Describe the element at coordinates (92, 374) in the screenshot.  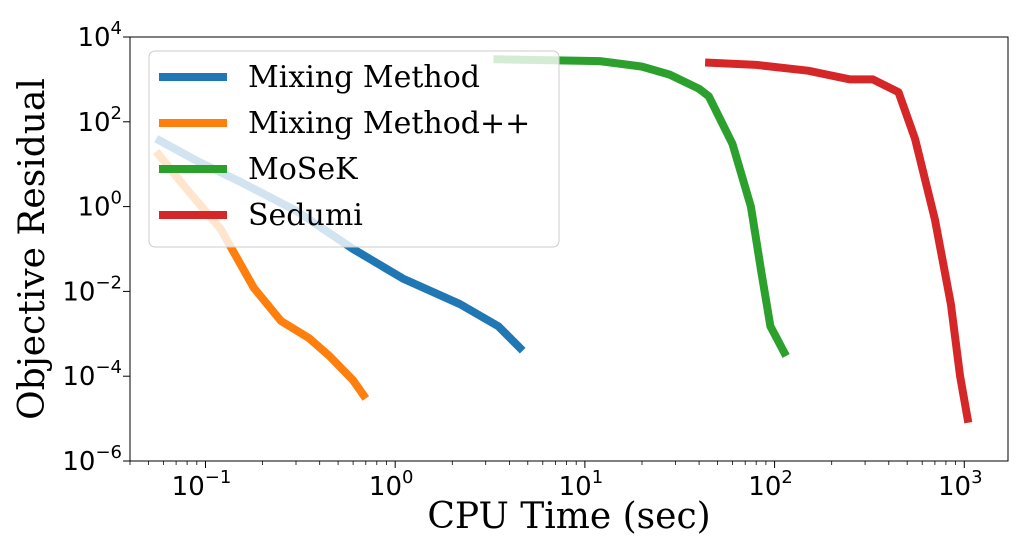
I see `y-tick-label-1: 10⁻⁴` at that location.